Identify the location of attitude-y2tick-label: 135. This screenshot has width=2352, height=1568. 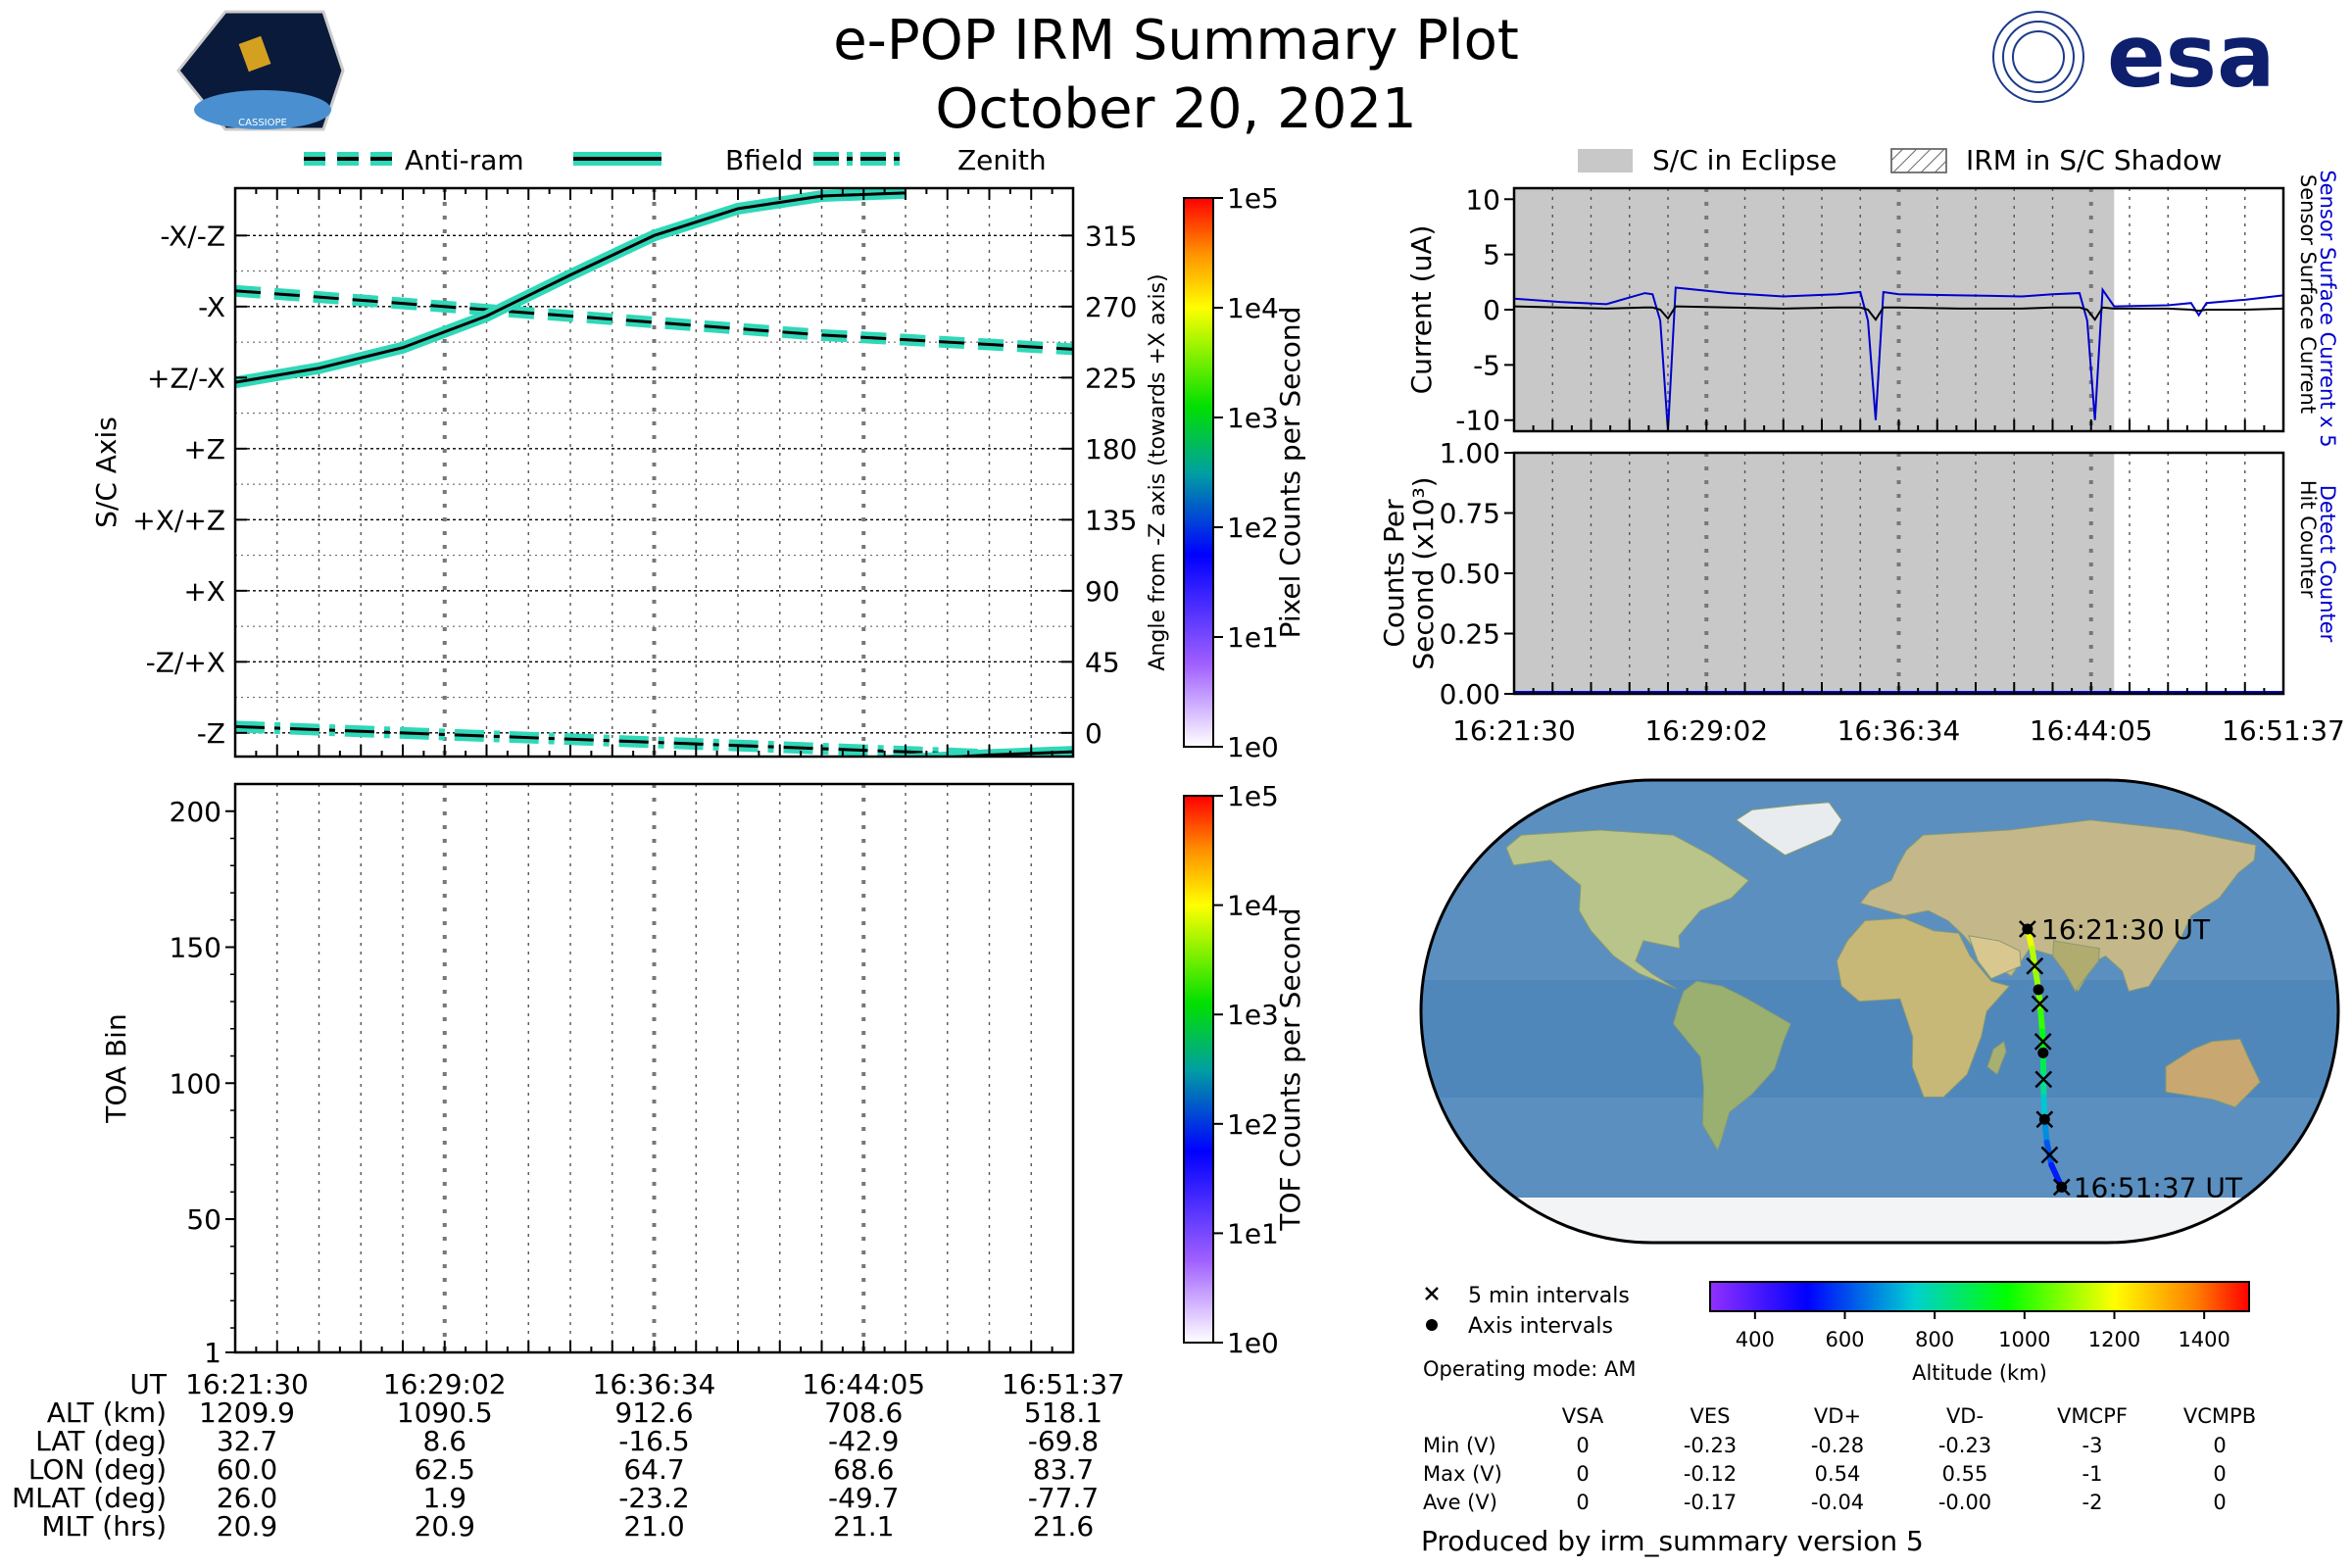
(1111, 520).